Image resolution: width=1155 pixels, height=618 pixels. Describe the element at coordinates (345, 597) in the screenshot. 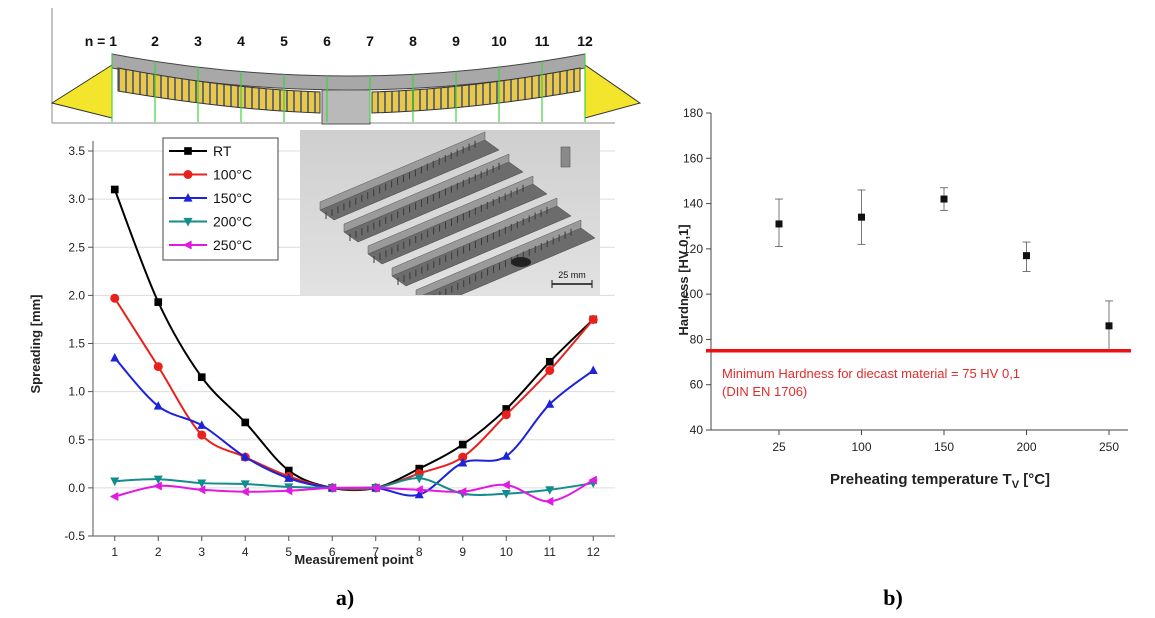

I see `panel-label-a: a)` at that location.